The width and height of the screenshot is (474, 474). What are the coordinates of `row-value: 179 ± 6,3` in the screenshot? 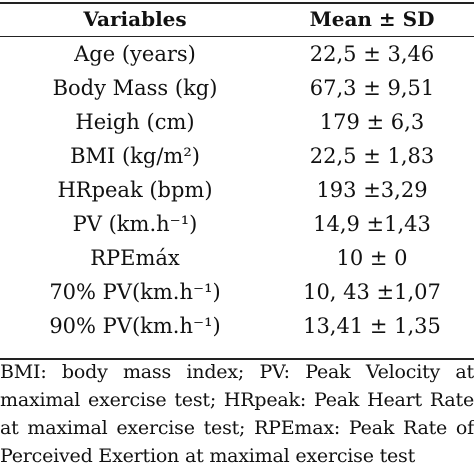 It's located at (372, 122).